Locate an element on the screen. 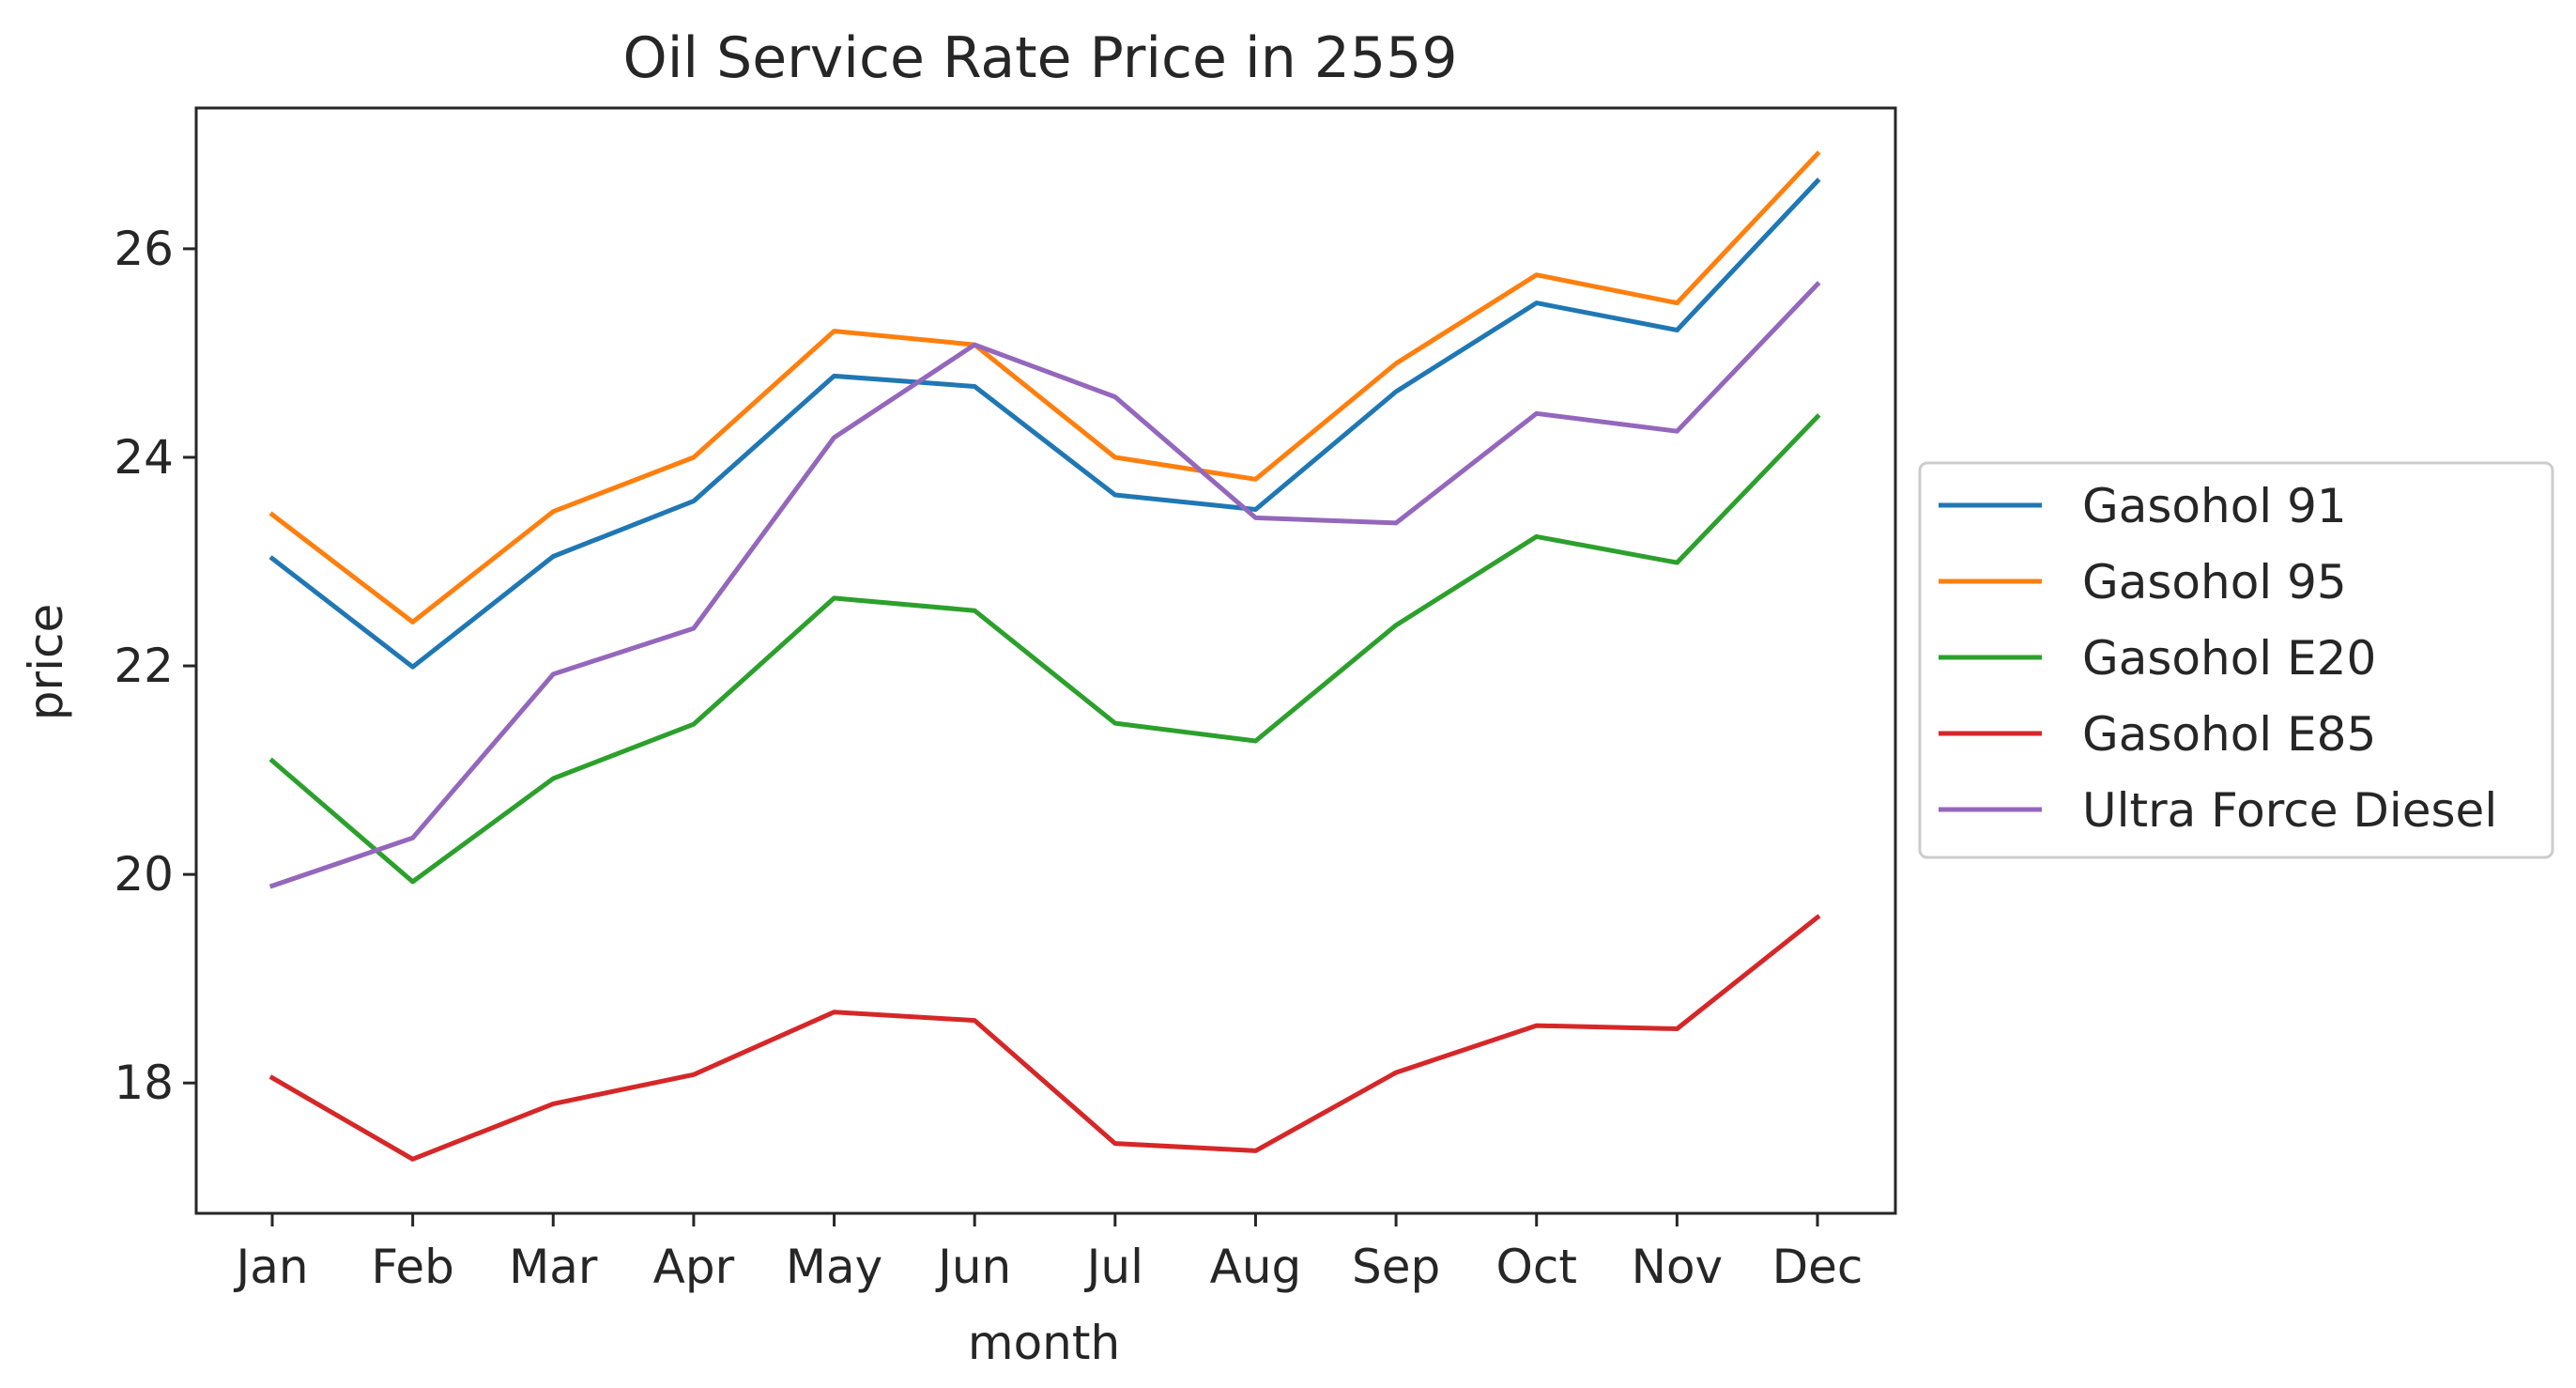 This screenshot has height=1388, width=2576. y-axis-ticks: 18 20 22 24 26 is located at coordinates (155, 666).